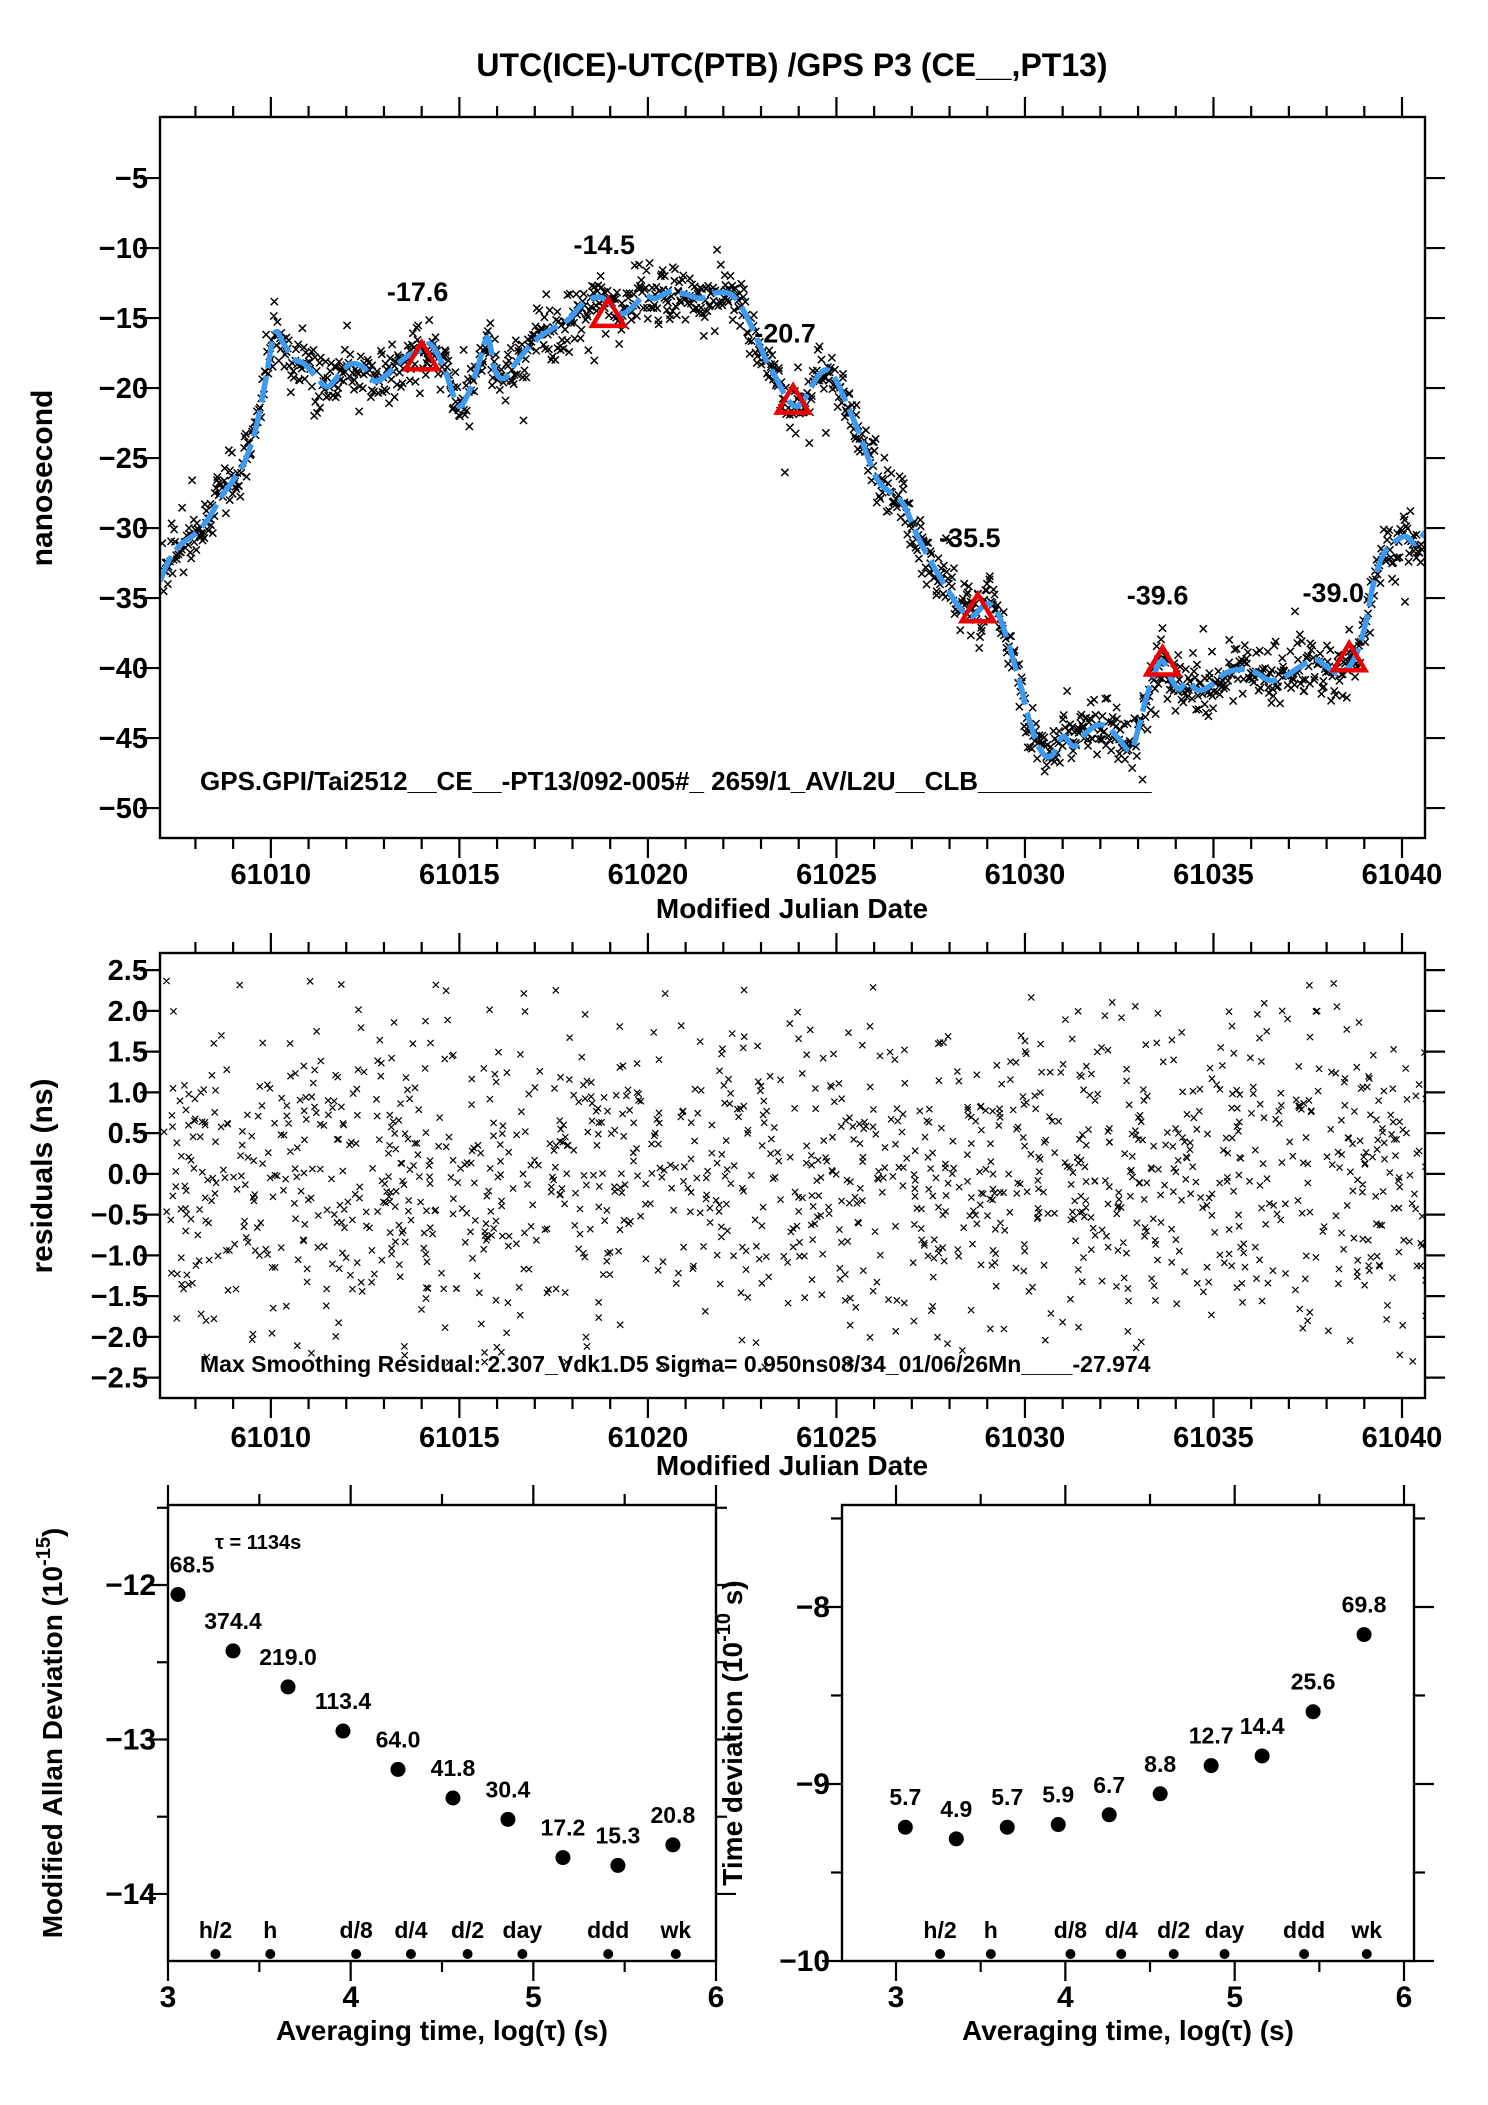 The height and width of the screenshot is (2105, 1488). Describe the element at coordinates (128, 1175) in the screenshot. I see `y-tick-label: 0.0` at that location.